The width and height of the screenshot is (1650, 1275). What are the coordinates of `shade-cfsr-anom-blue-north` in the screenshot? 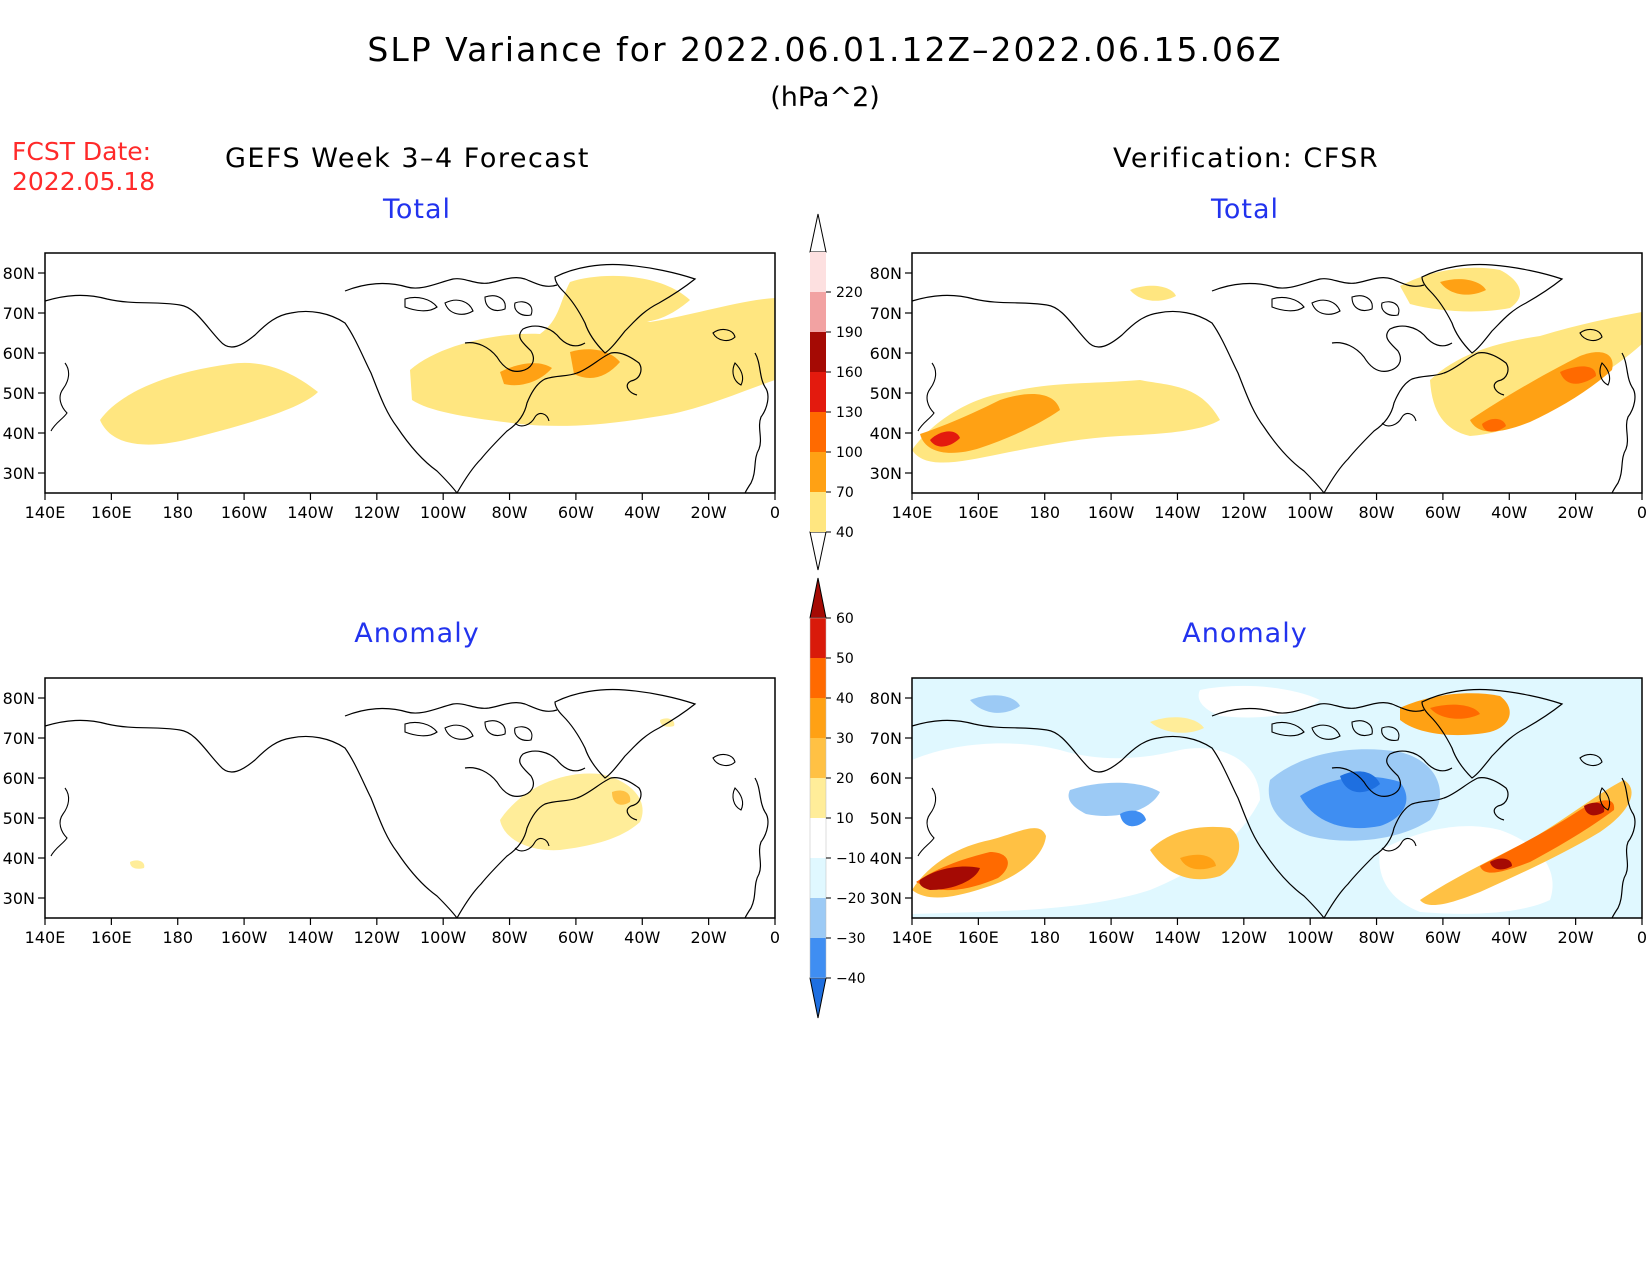 It's located at (995, 704).